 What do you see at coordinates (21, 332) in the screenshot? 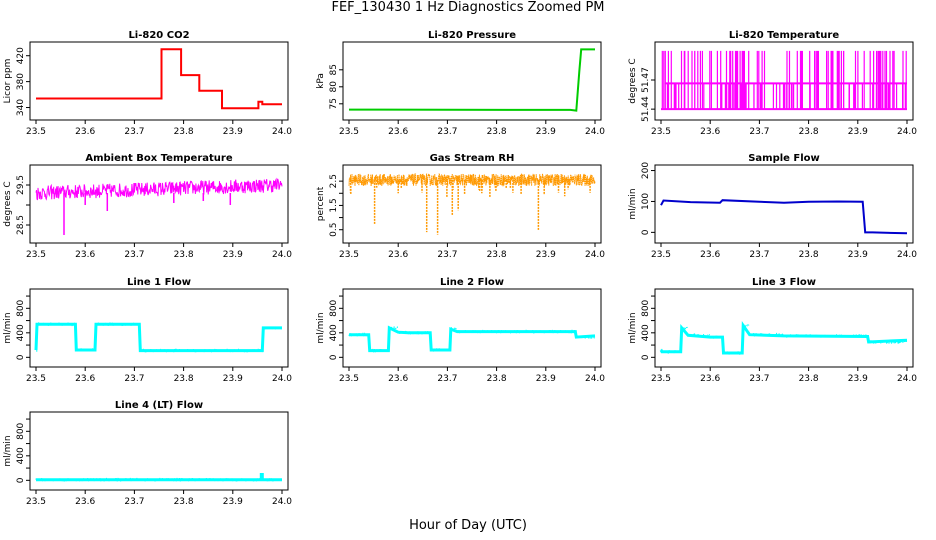
I see `y-tick-label: 400` at bounding box center [21, 332].